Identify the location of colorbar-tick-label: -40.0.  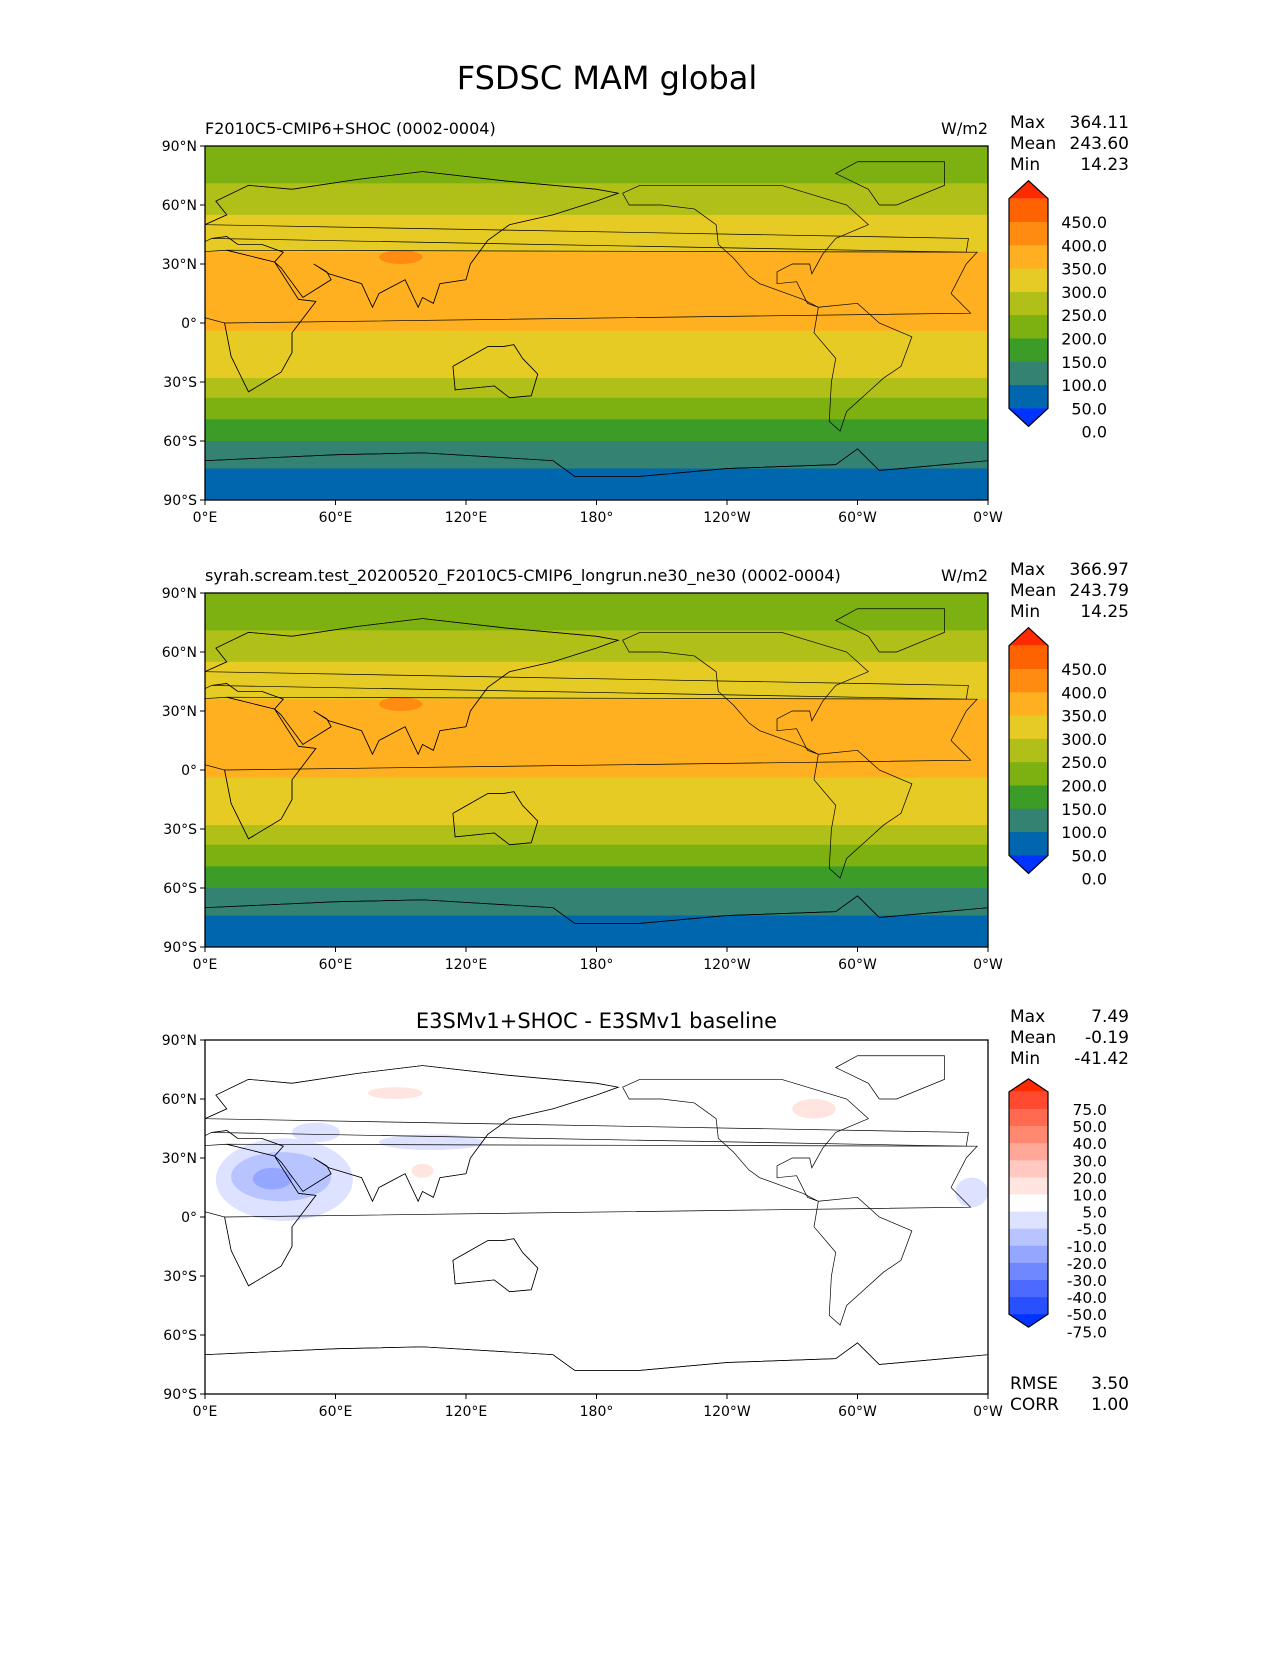
(1087, 1298).